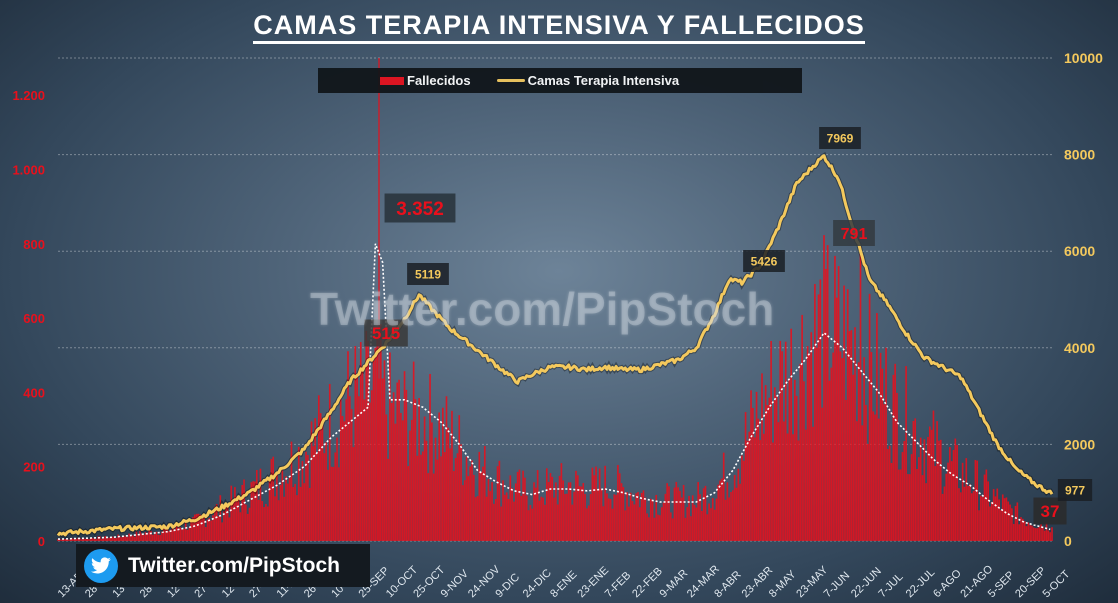 This screenshot has width=1118, height=603. I want to click on deaths-label-3352-bg, so click(420, 208).